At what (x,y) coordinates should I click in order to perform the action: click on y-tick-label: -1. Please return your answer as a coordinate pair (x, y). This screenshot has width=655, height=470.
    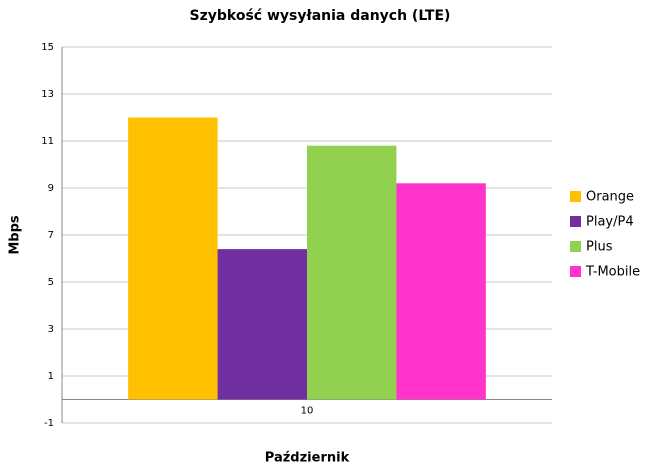
    Looking at the image, I should click on (49, 423).